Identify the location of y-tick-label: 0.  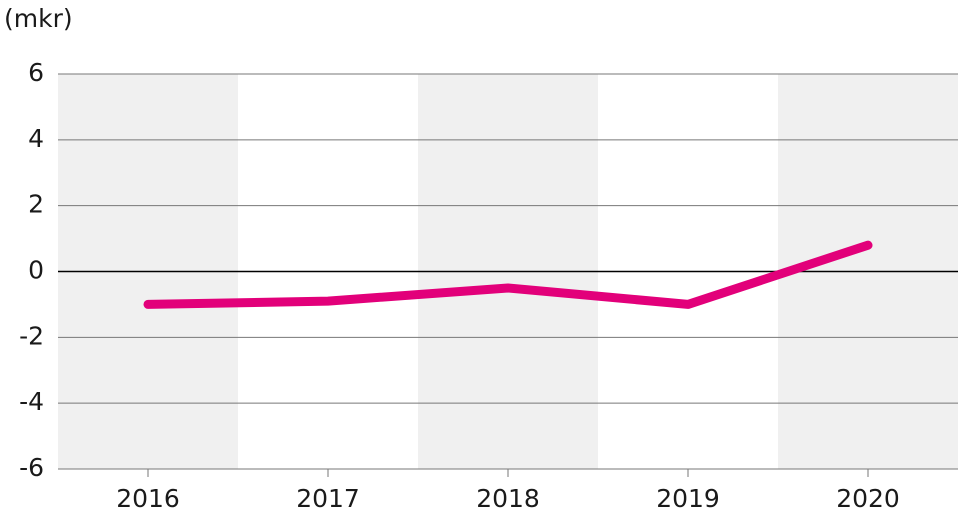
(36, 270).